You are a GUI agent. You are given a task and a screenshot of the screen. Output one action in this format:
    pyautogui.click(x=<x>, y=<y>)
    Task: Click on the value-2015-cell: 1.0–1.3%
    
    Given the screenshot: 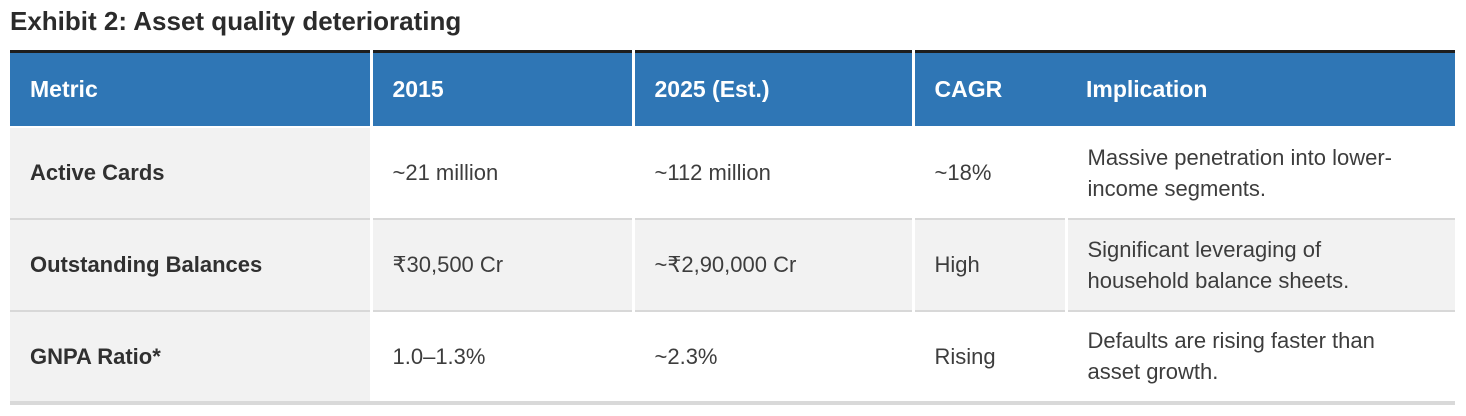 What is the action you would take?
    pyautogui.click(x=503, y=357)
    